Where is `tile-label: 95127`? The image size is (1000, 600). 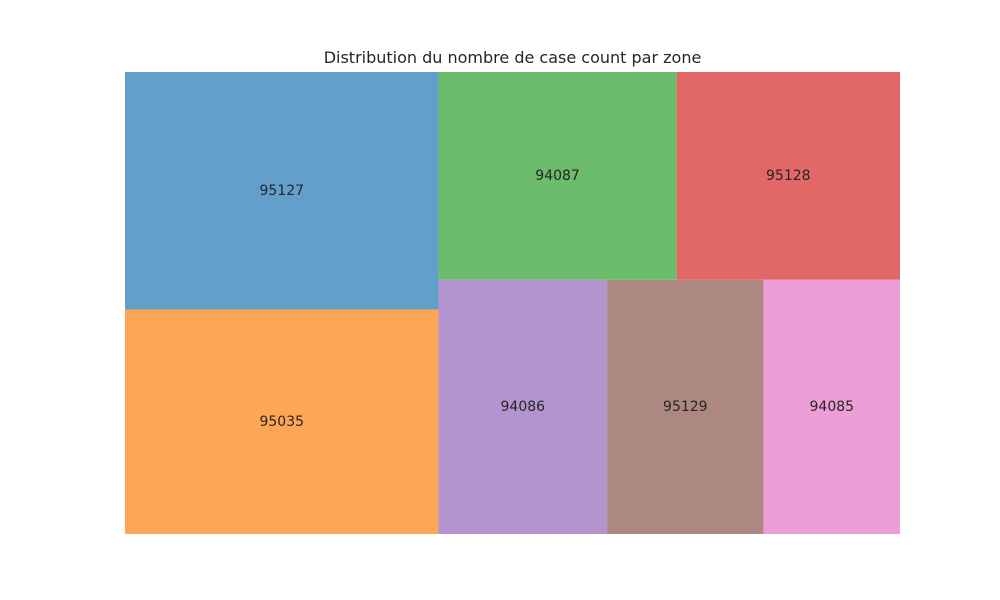
tile-label: 95127 is located at coordinates (281, 191).